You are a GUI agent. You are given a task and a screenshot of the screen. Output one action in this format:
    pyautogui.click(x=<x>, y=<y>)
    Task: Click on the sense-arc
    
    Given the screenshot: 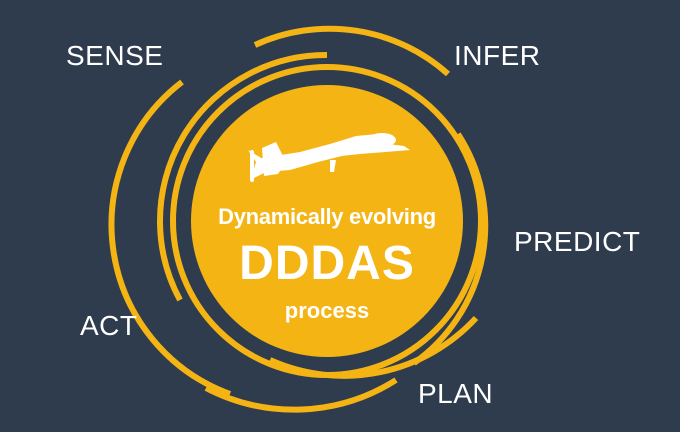 What is the action you would take?
    pyautogui.click(x=242, y=176)
    